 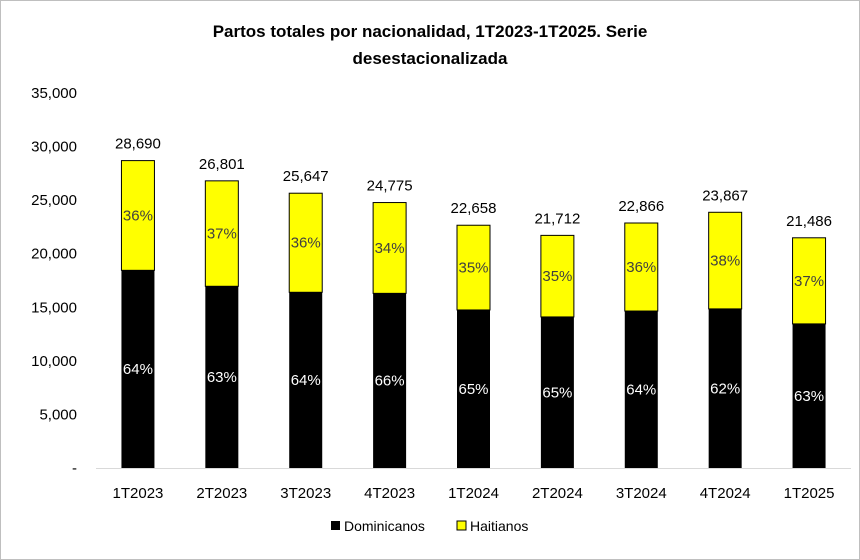 What do you see at coordinates (474, 208) in the screenshot?
I see `data-label-total: 22,658` at bounding box center [474, 208].